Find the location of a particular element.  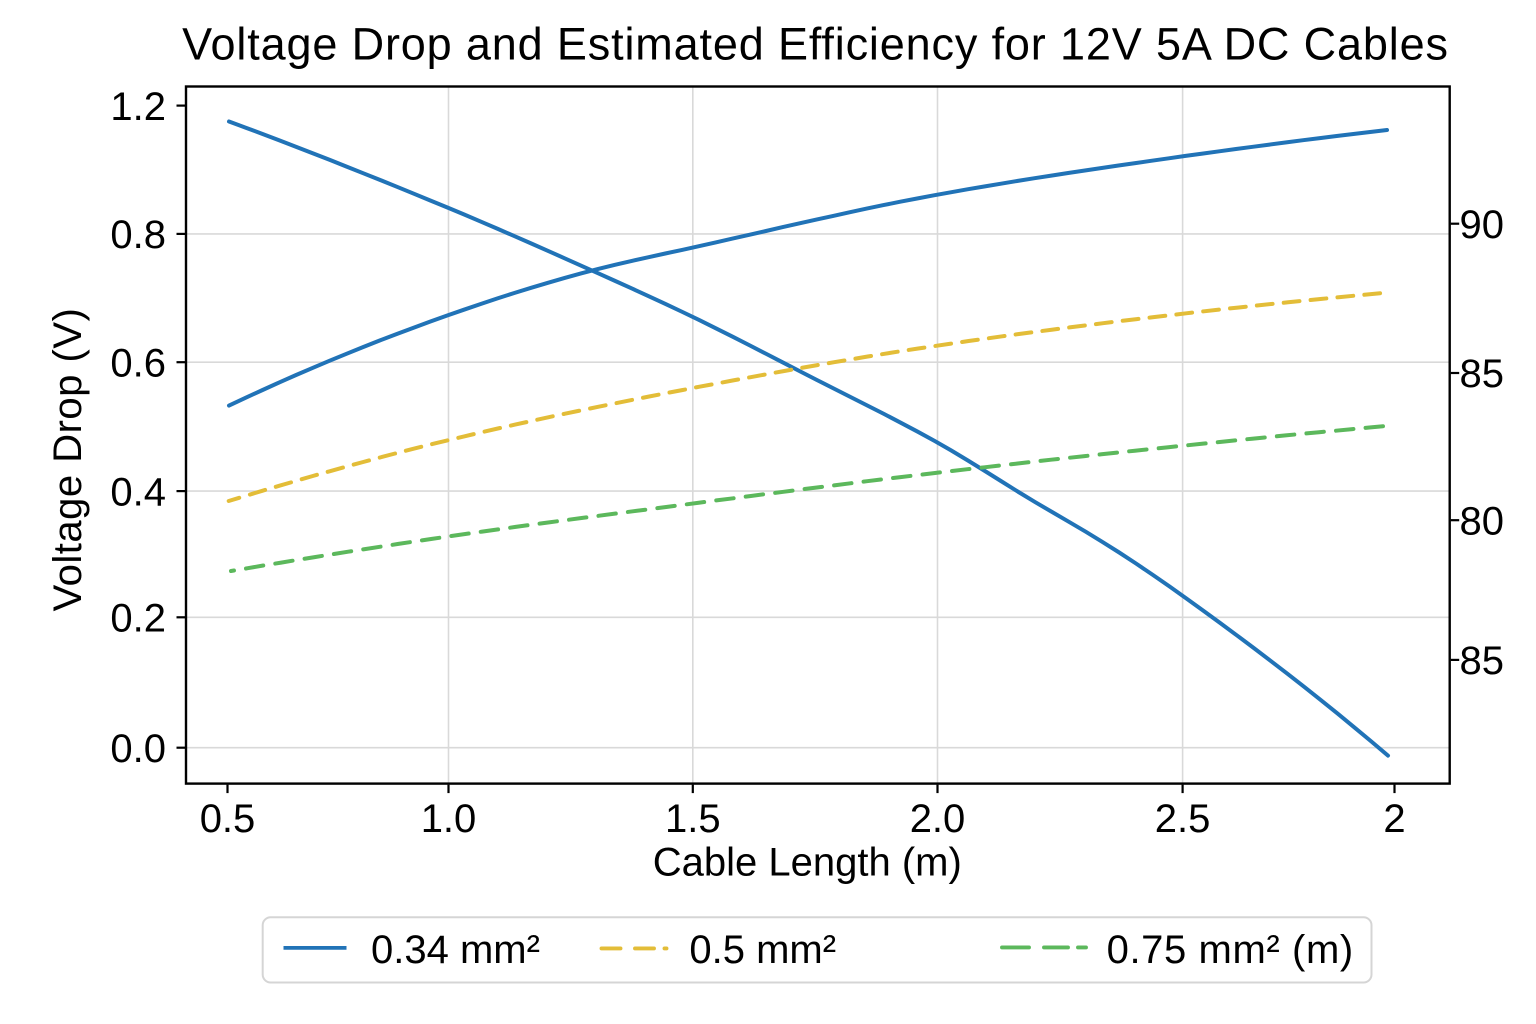

svg-text: 2.0 is located at coordinates (938, 819).